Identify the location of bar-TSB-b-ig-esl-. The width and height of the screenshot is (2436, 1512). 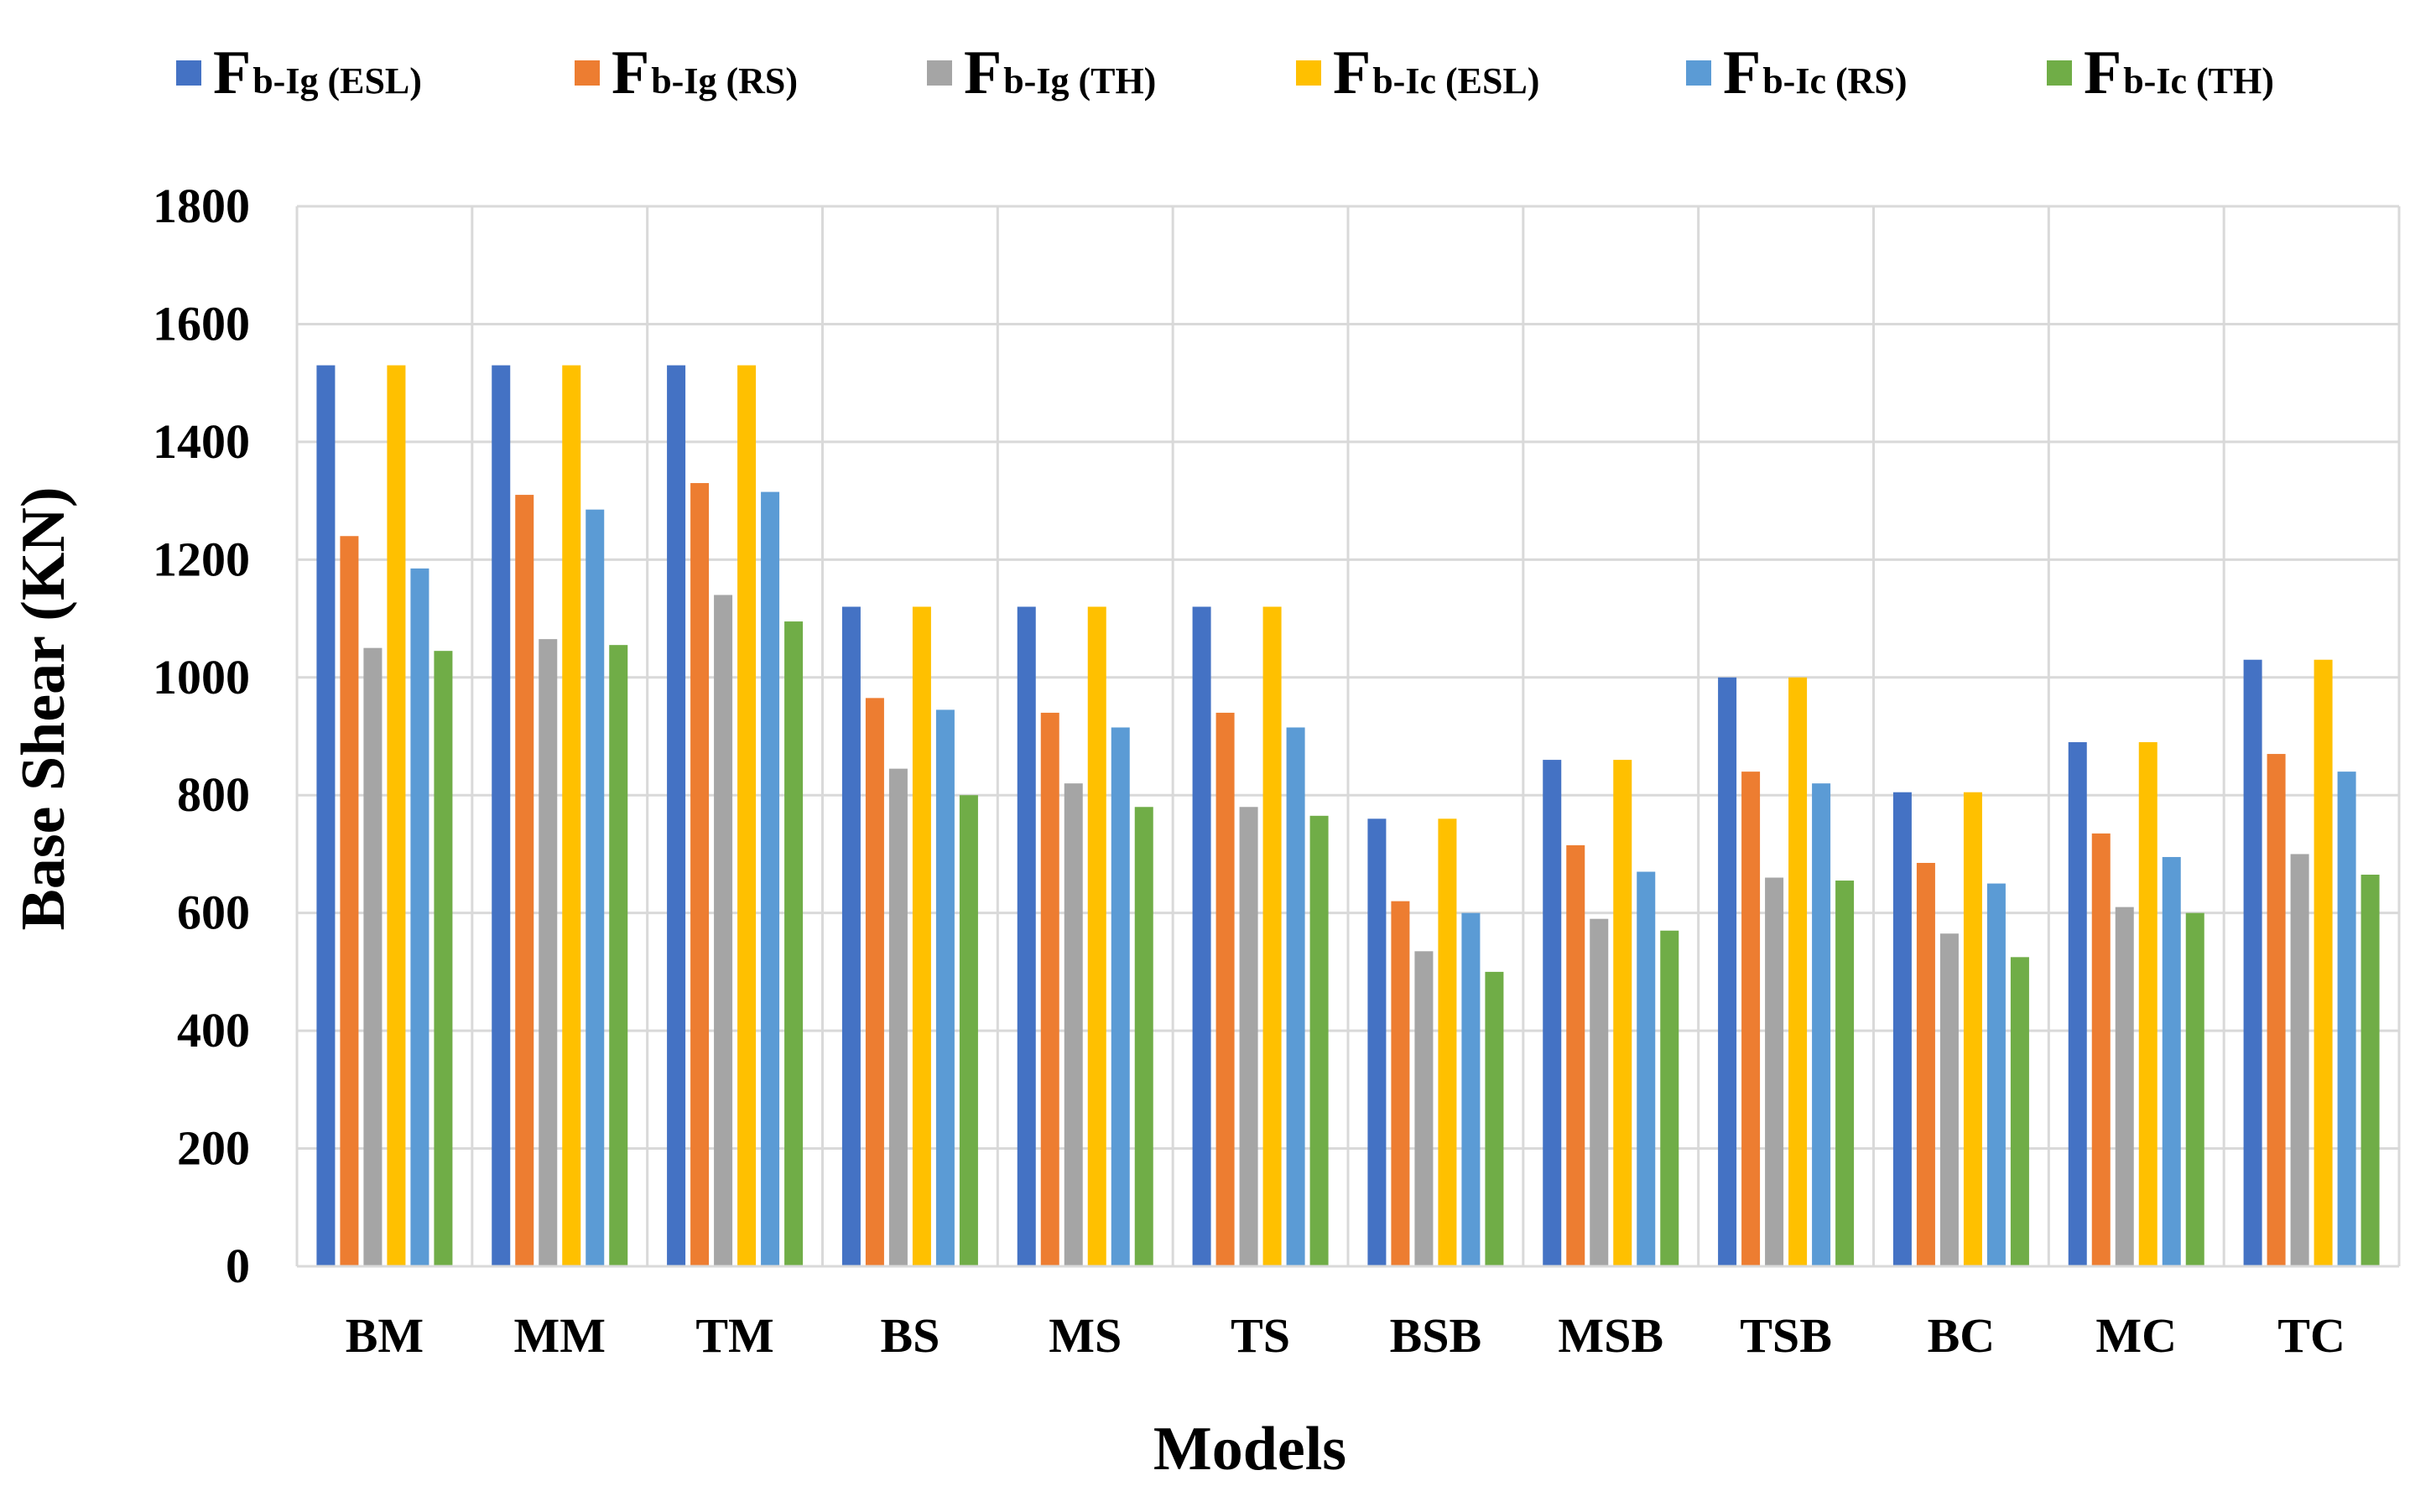
(1727, 971).